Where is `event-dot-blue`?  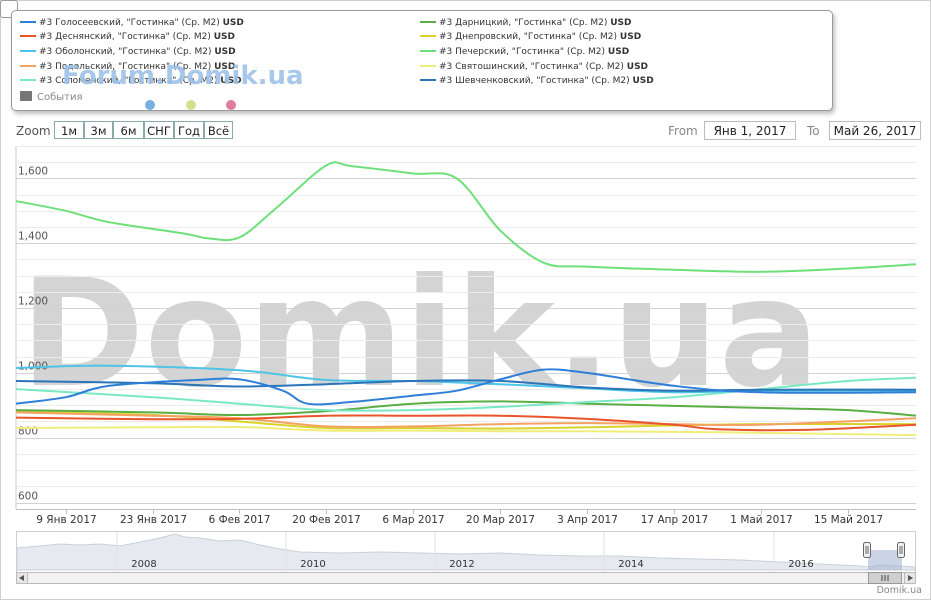
event-dot-blue is located at coordinates (150, 105).